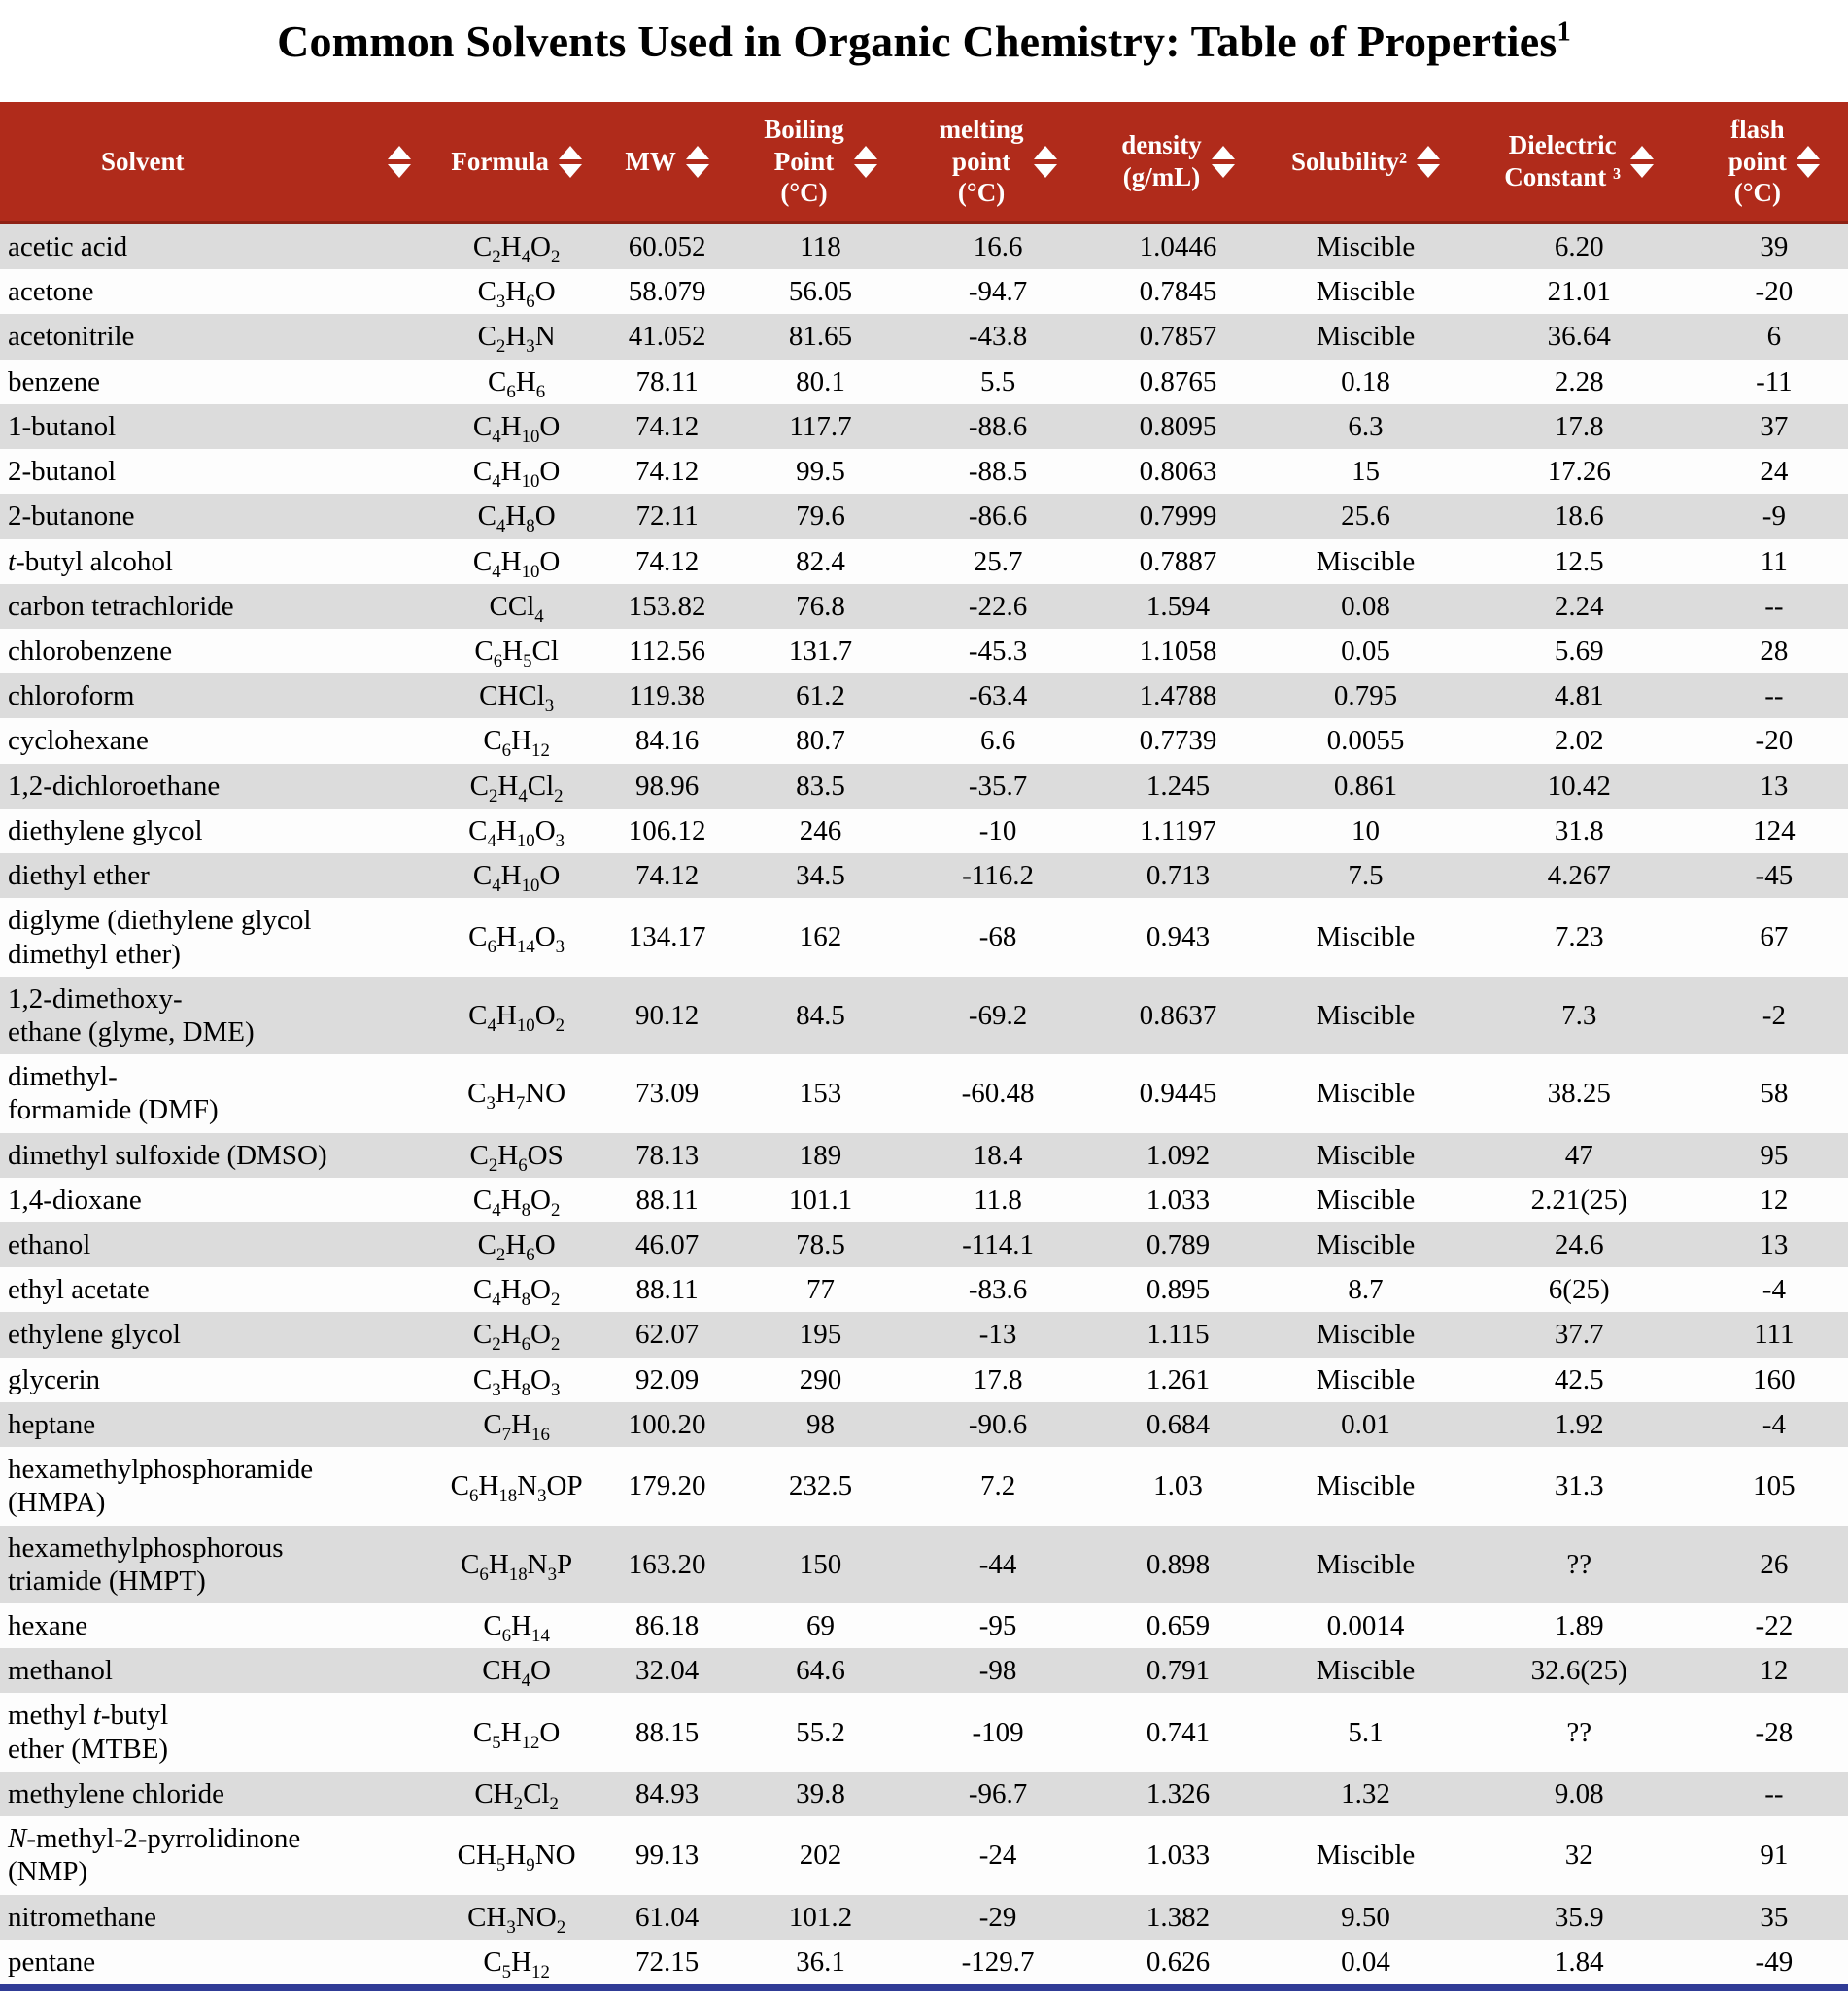 This screenshot has height=1996, width=1848. What do you see at coordinates (516, 1016) in the screenshot?
I see `cell-formula: C4H10O2` at bounding box center [516, 1016].